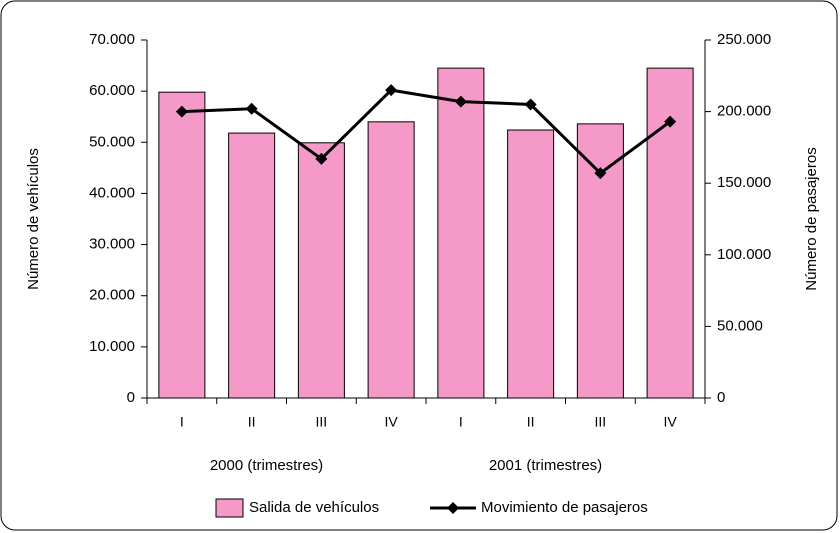 The height and width of the screenshot is (533, 840). What do you see at coordinates (112, 141) in the screenshot?
I see `y-tick-label: 50.000` at bounding box center [112, 141].